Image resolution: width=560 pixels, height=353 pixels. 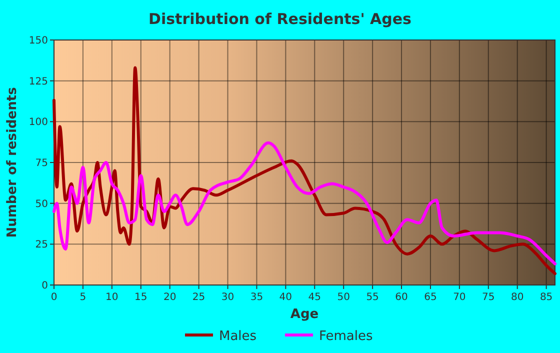 What do you see at coordinates (227, 297) in the screenshot?
I see `x-tick-label: 30` at bounding box center [227, 297].